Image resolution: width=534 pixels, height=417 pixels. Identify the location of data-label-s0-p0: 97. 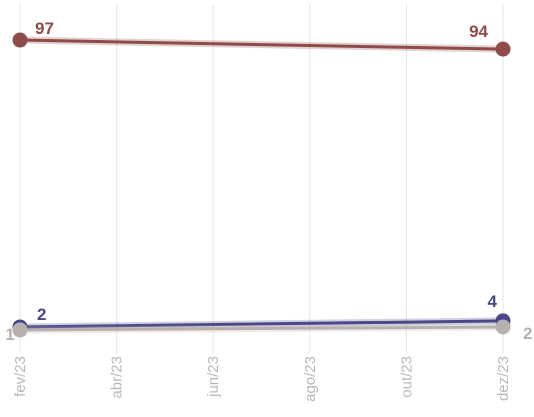
(44, 28).